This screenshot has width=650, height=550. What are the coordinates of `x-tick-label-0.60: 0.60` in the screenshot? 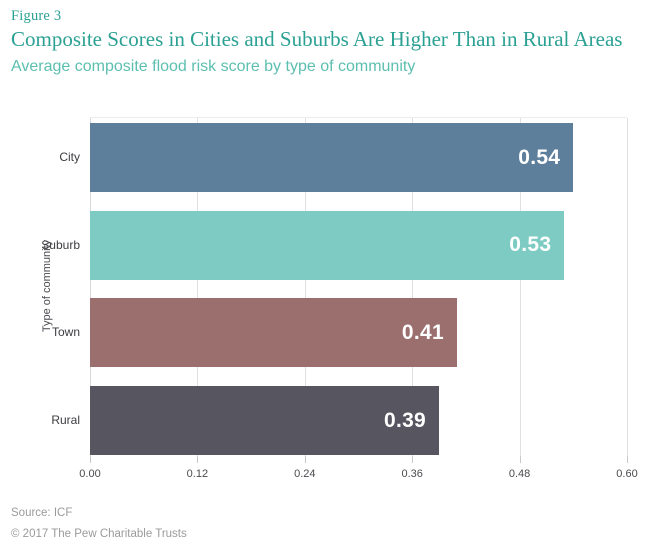 It's located at (627, 474).